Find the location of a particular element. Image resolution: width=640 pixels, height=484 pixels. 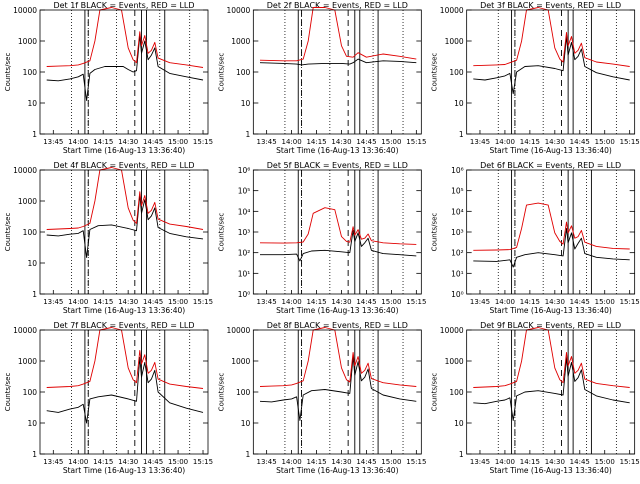

y-tick-label: 10⁶ is located at coordinates (244, 170).